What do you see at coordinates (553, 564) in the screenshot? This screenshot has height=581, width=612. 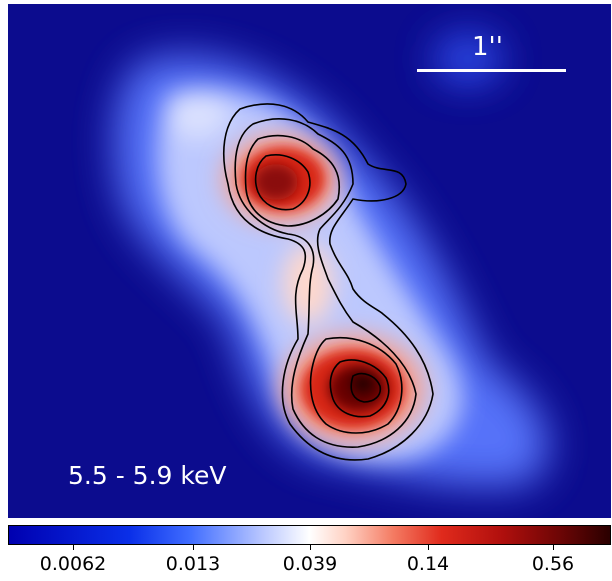 I see `colorbar-tick-label: 0.56` at bounding box center [553, 564].